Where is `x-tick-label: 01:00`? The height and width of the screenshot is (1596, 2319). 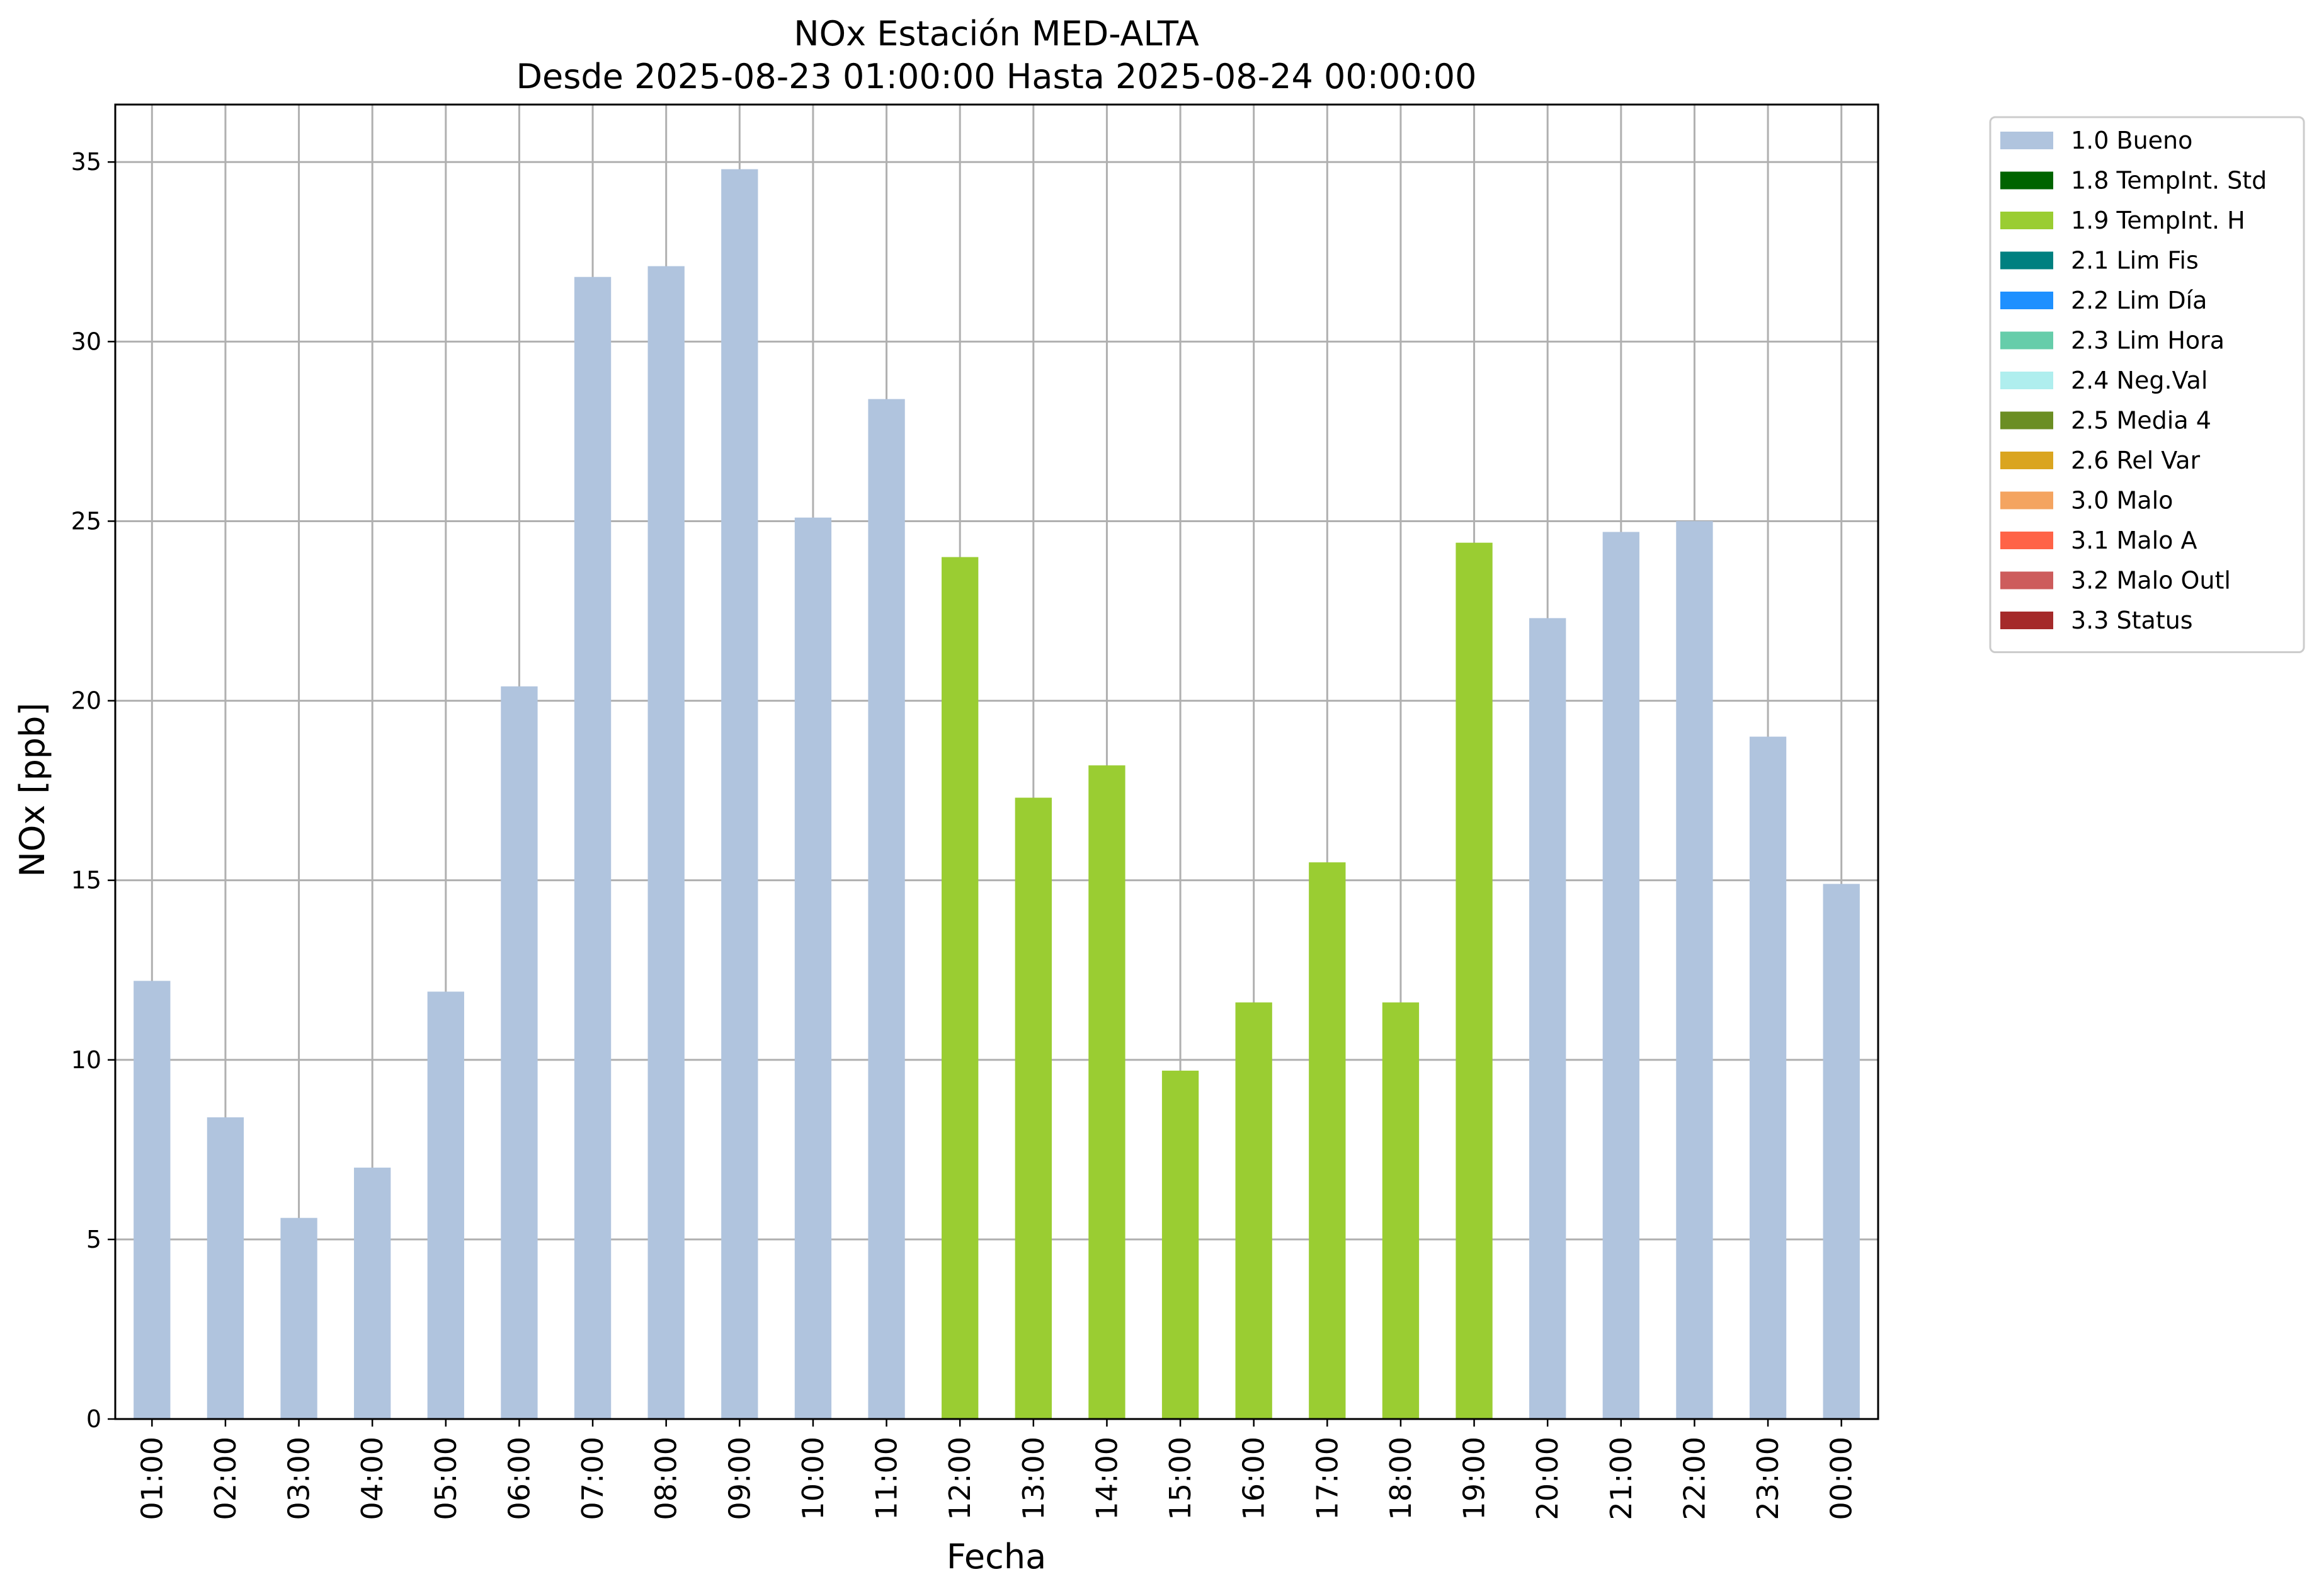 x-tick-label: 01:00 is located at coordinates (152, 1478).